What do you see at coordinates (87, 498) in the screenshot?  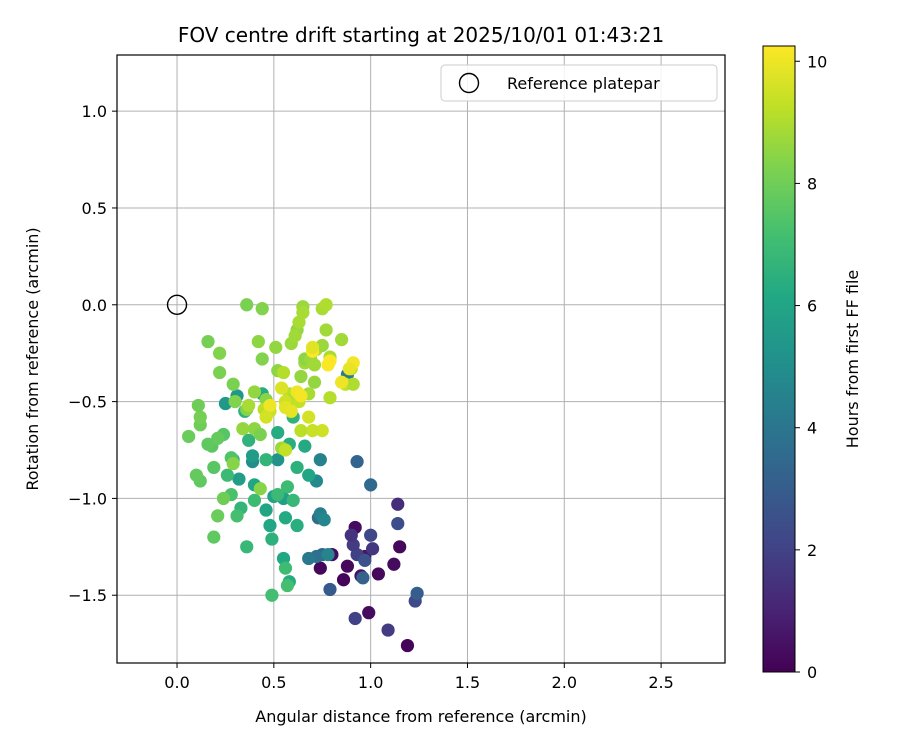 I see `y-tick-label: −1.0` at bounding box center [87, 498].